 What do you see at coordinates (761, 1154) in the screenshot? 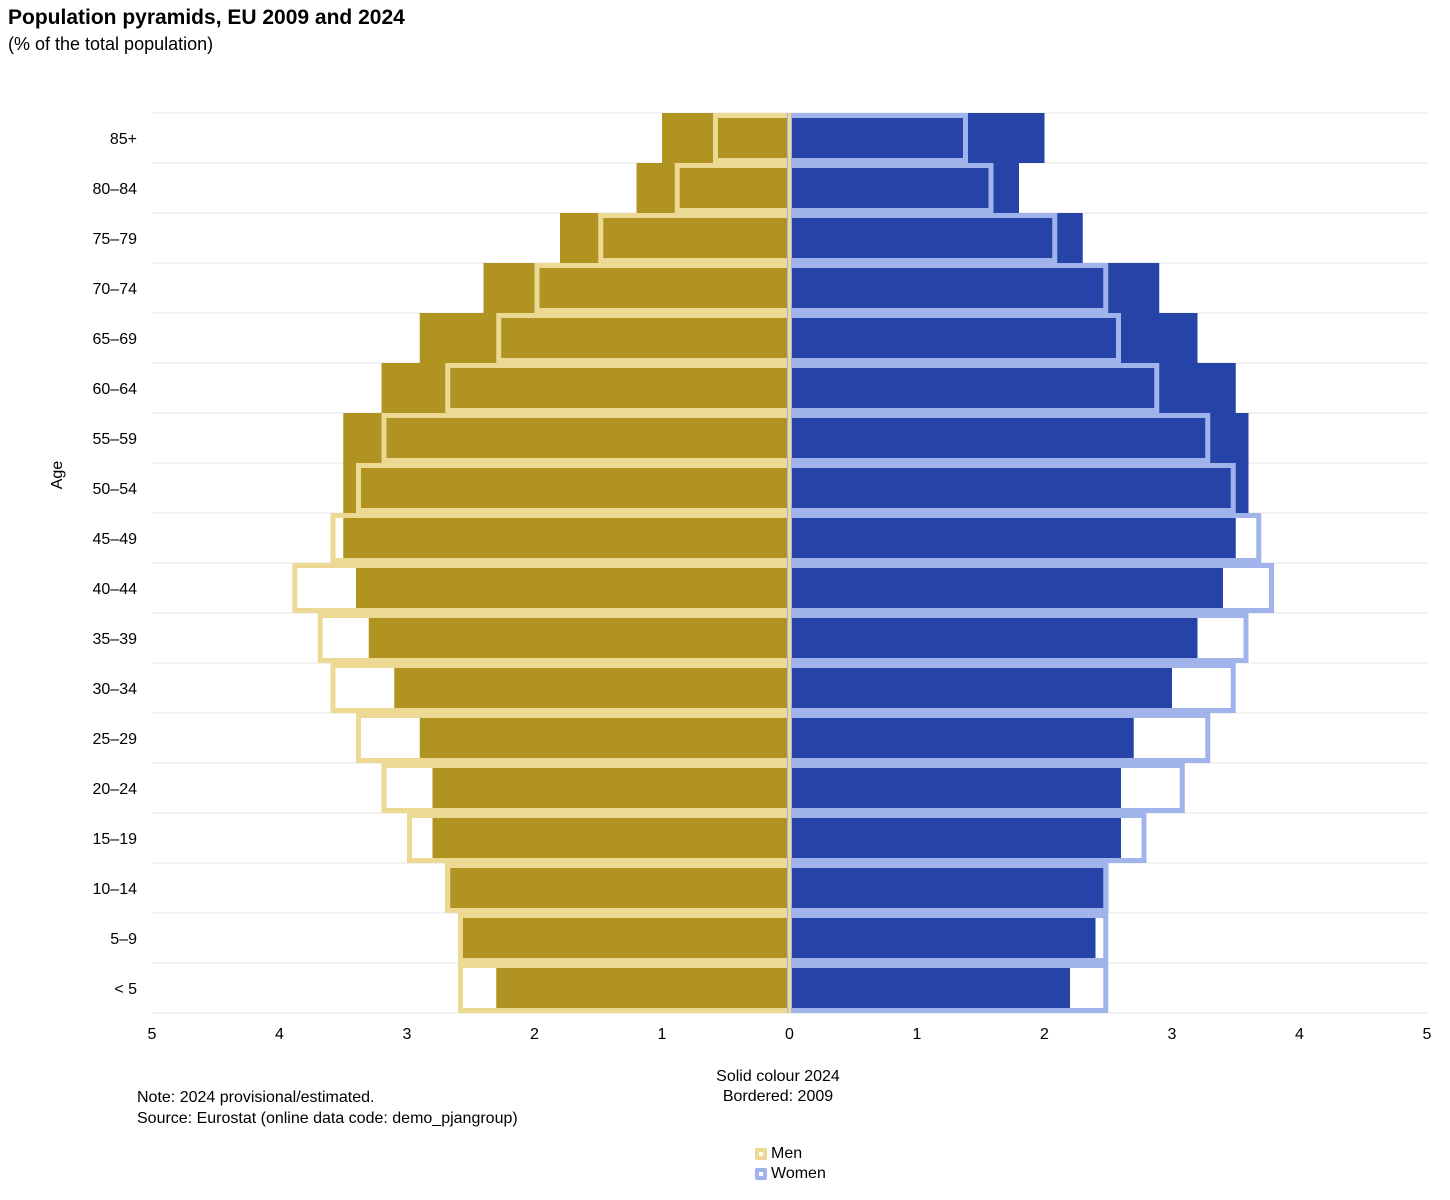
I see `men-swatch-icon` at bounding box center [761, 1154].